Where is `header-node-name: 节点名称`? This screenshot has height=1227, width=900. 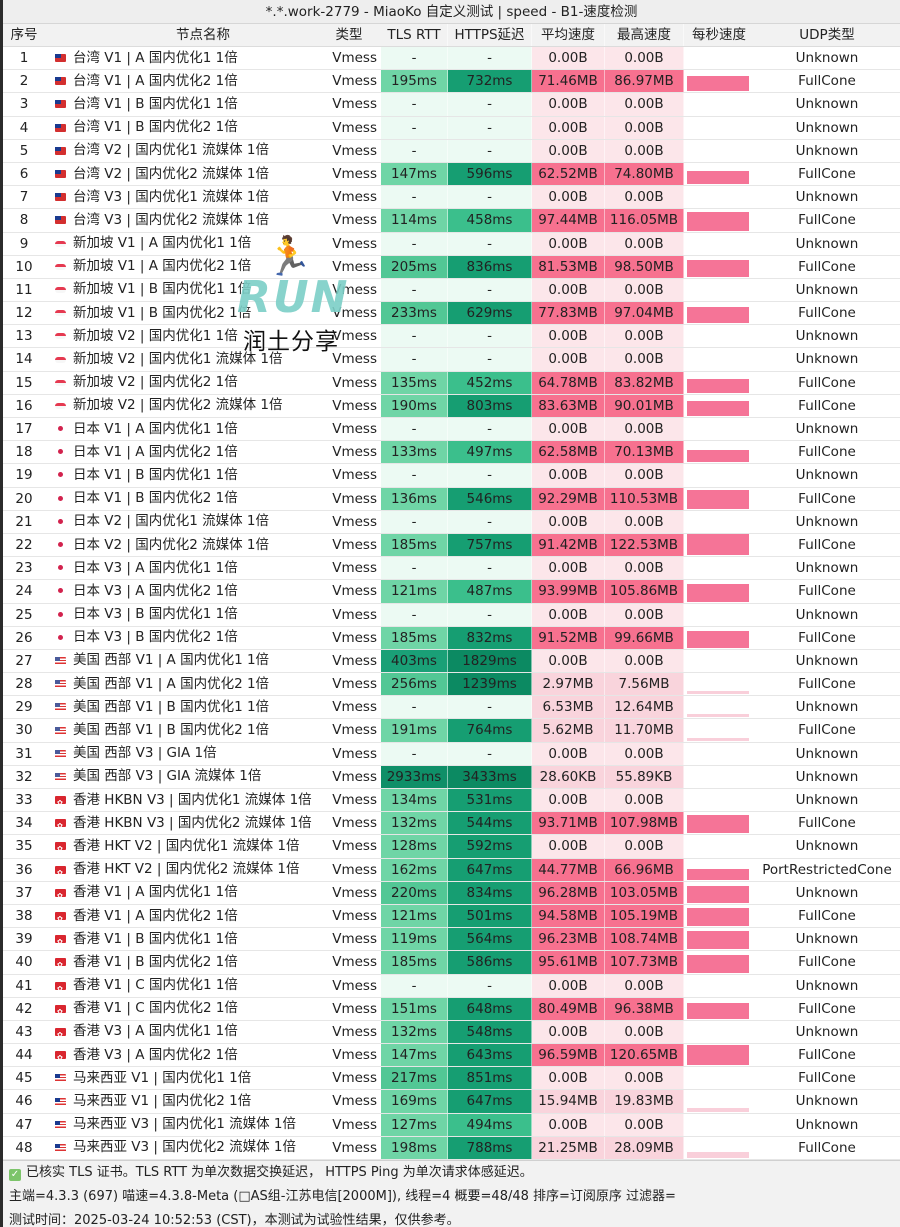 header-node-name: 节点名称 is located at coordinates (203, 35).